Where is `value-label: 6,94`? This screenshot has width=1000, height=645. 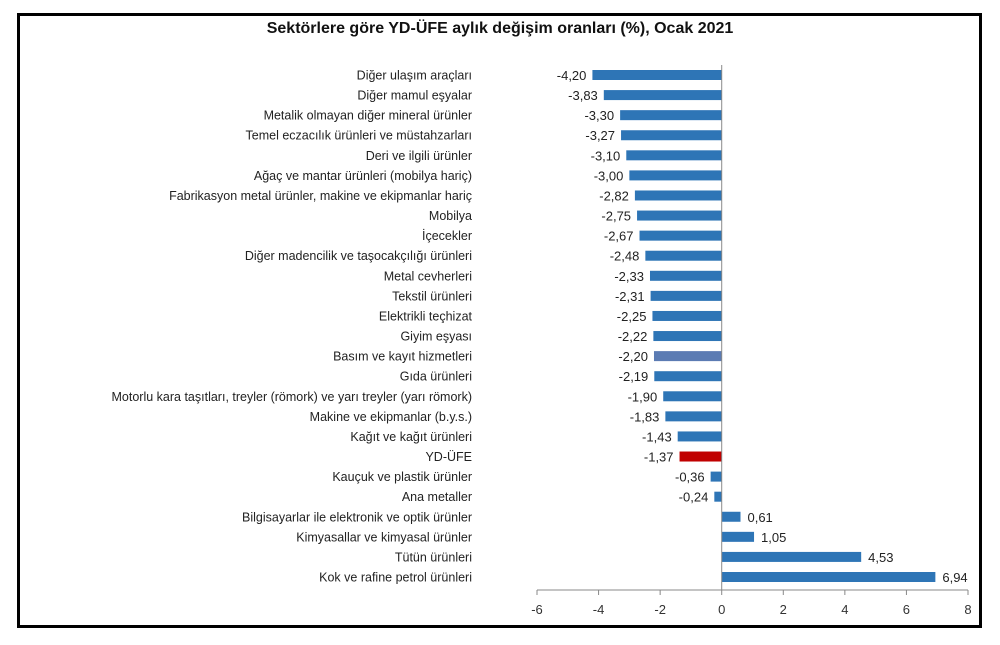 value-label: 6,94 is located at coordinates (954, 577).